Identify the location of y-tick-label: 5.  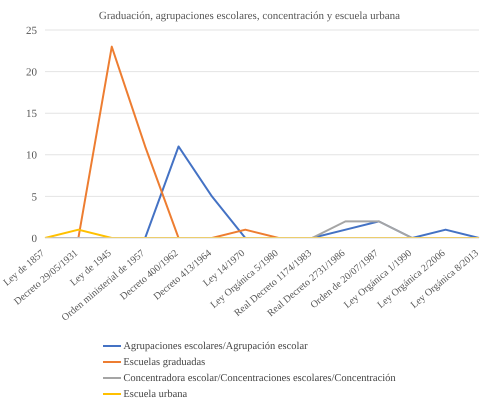
(35, 197).